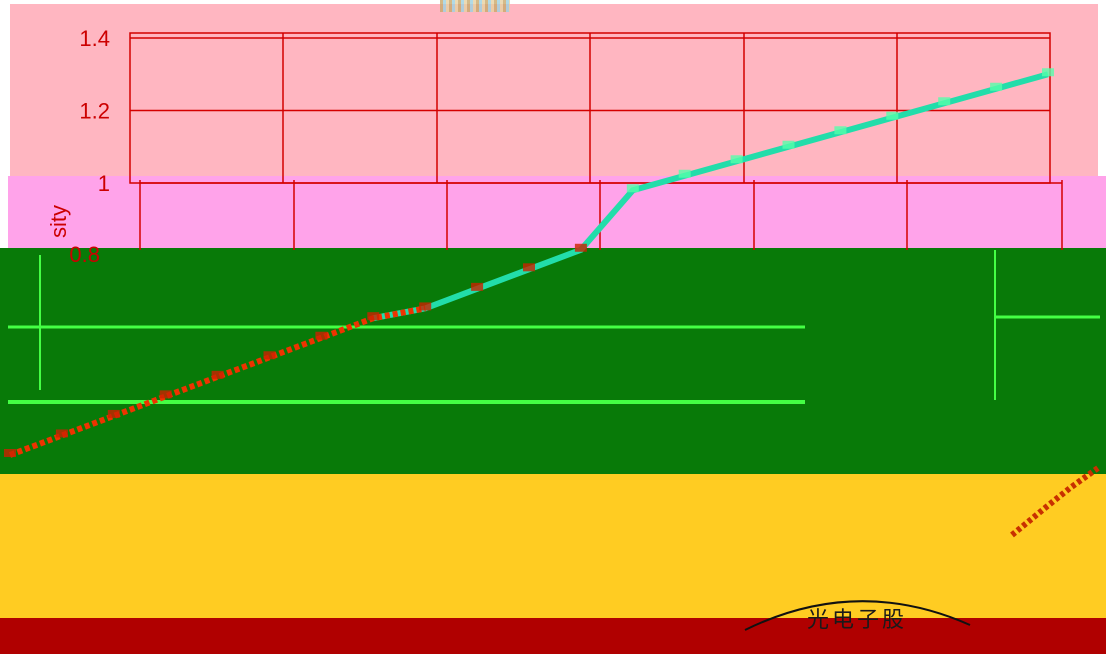 The height and width of the screenshot is (658, 1106). Describe the element at coordinates (601, 215) in the screenshot. I see `magenta-gridlines` at that location.